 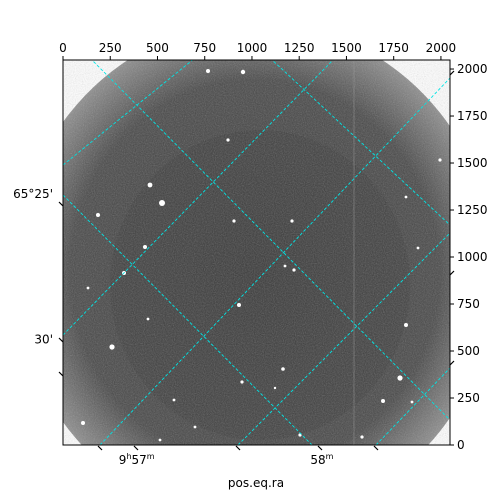 I want to click on top-tick-label: 500, so click(x=157, y=48).